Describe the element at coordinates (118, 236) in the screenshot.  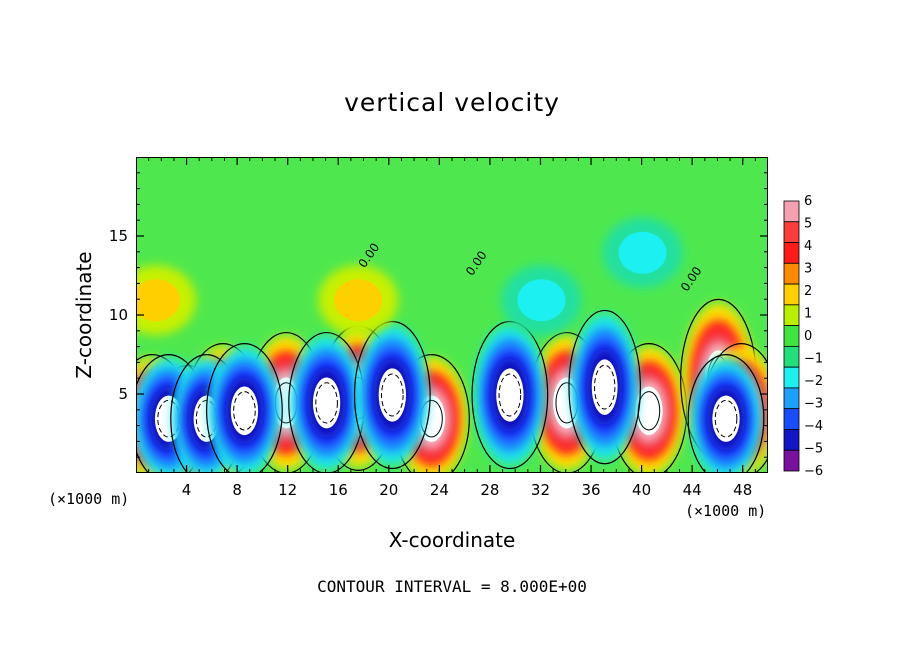
I see `y-tick-label: 15` at that location.